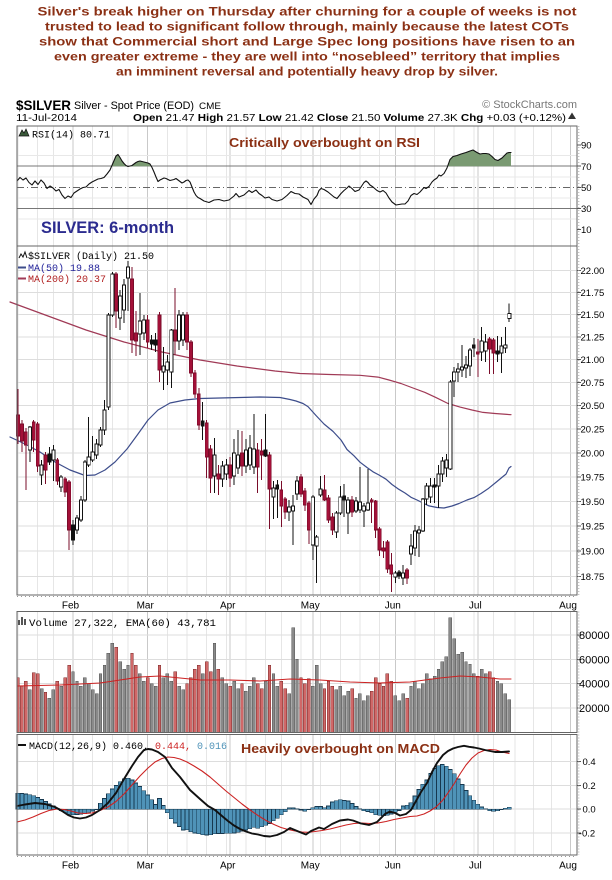 This screenshot has height=880, width=612. I want to click on svg-text: 18.75, so click(593, 577).